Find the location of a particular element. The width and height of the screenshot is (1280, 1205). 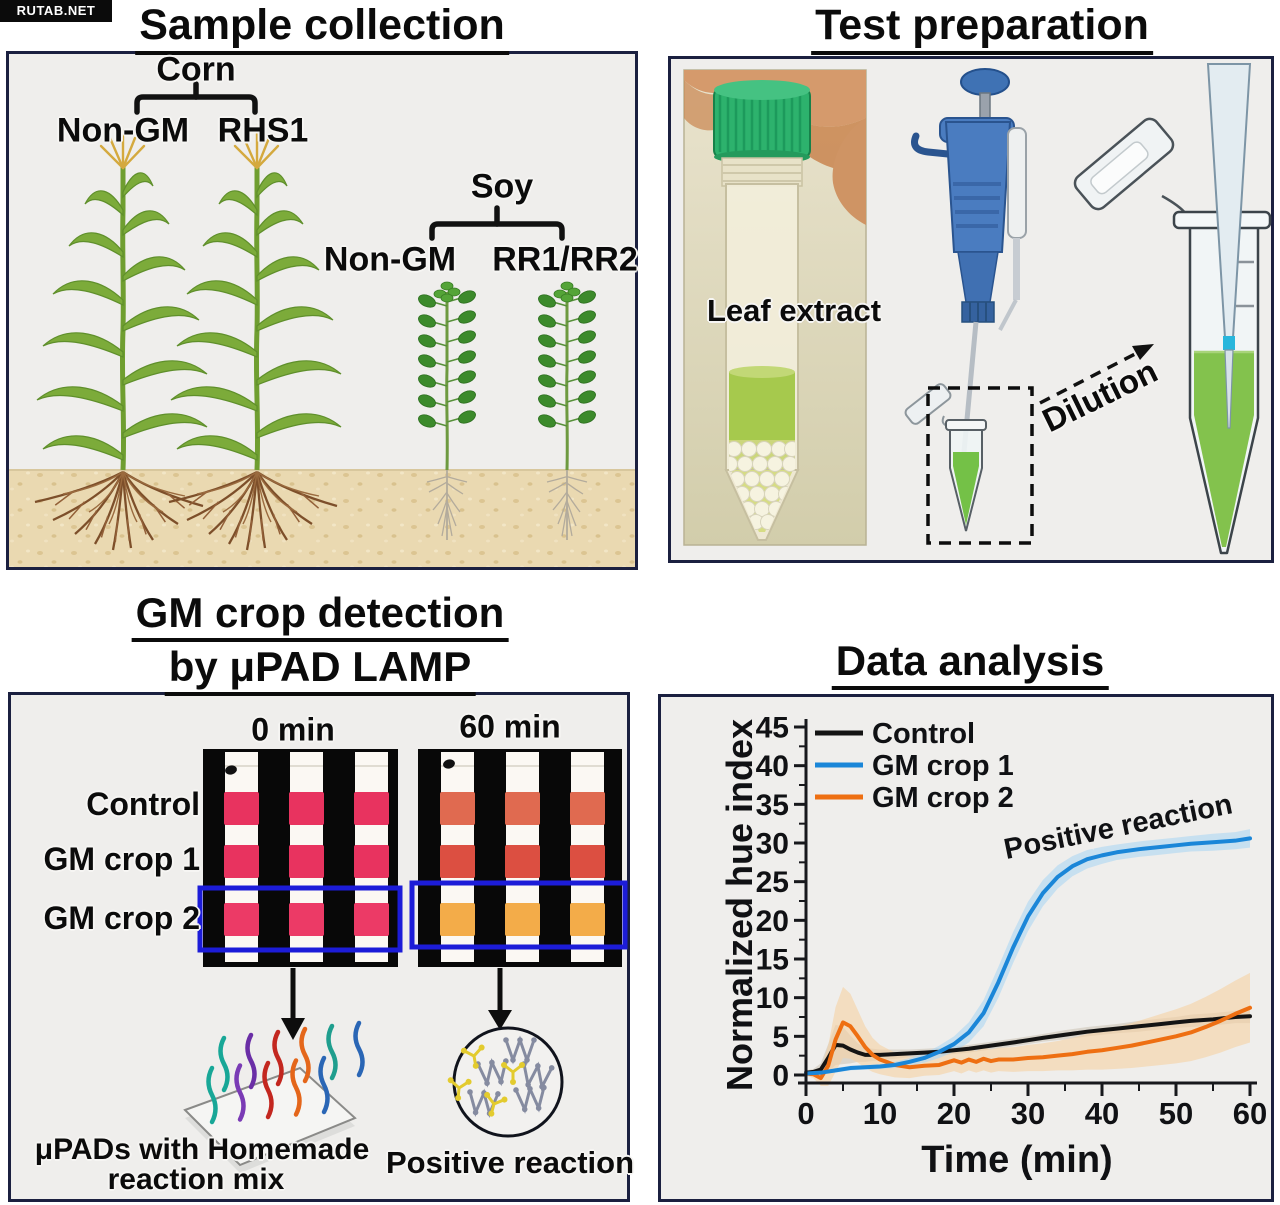

timepoint-0-label: 0 min is located at coordinates (293, 729).